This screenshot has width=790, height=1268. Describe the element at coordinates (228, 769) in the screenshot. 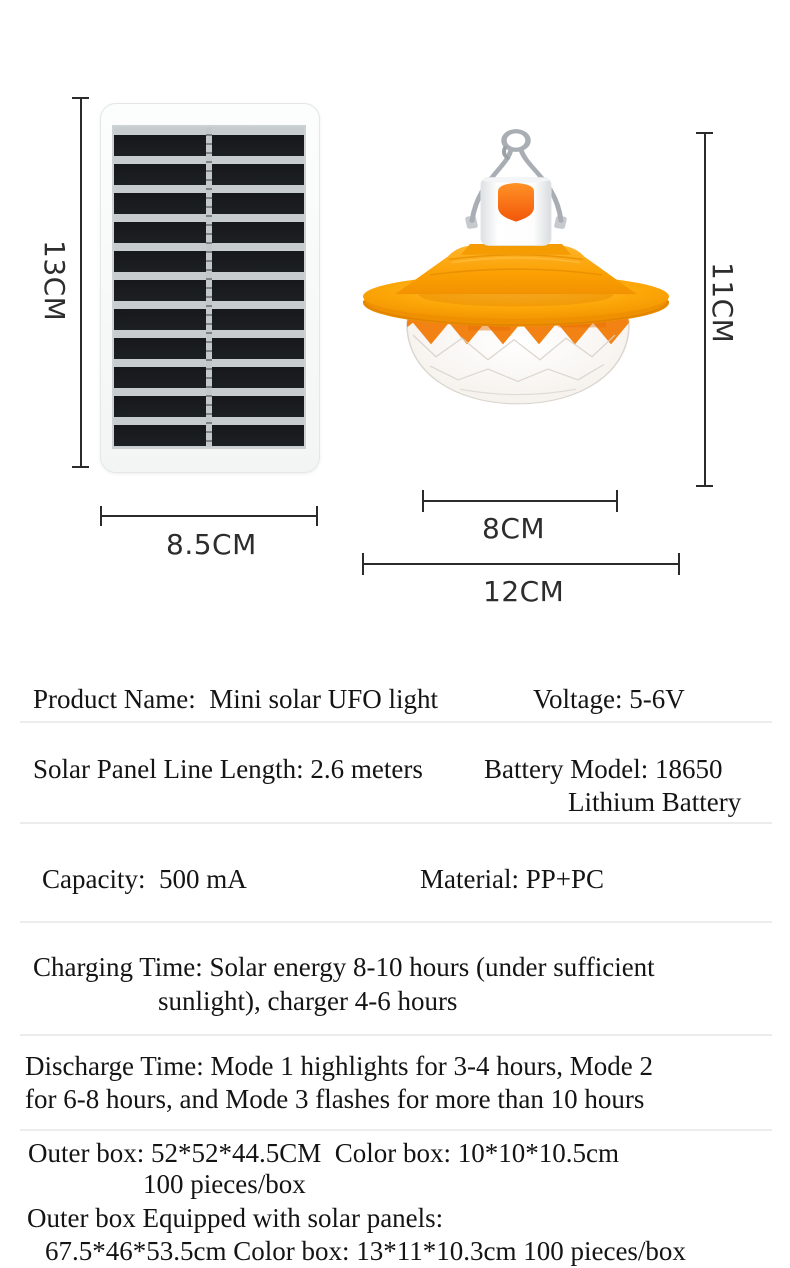

I see `spec-line-length: Solar Panel Line Length: 2.6 meters` at that location.